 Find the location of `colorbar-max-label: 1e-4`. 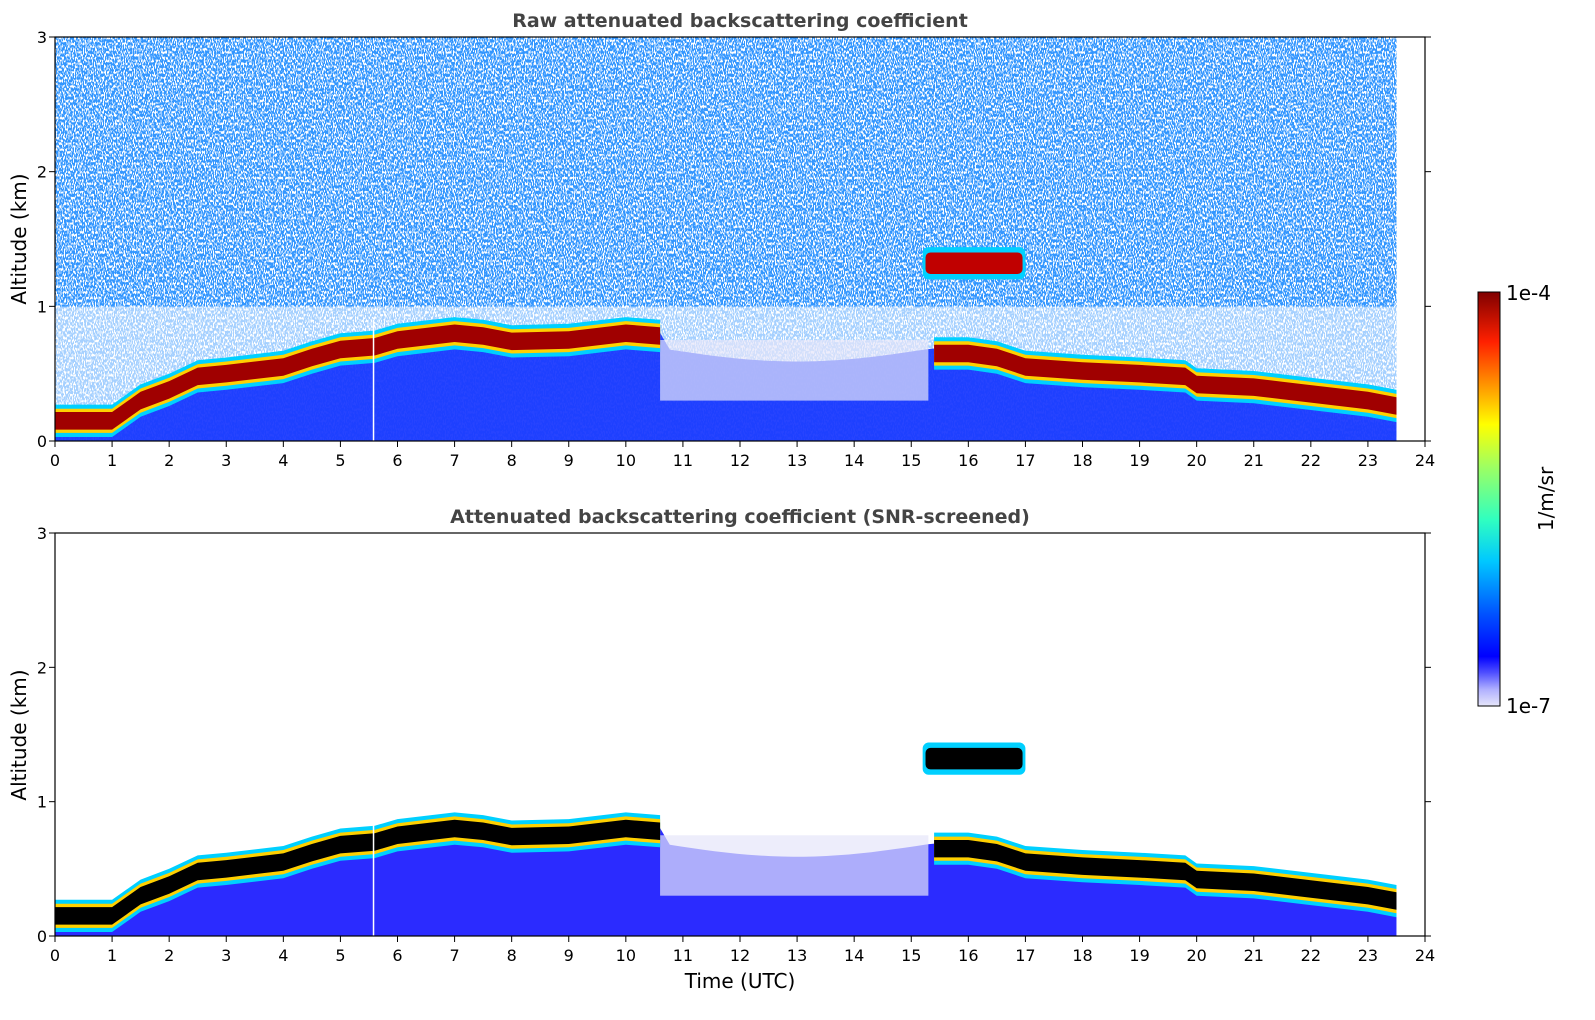

colorbar-max-label: 1e-4 is located at coordinates (1528, 293).